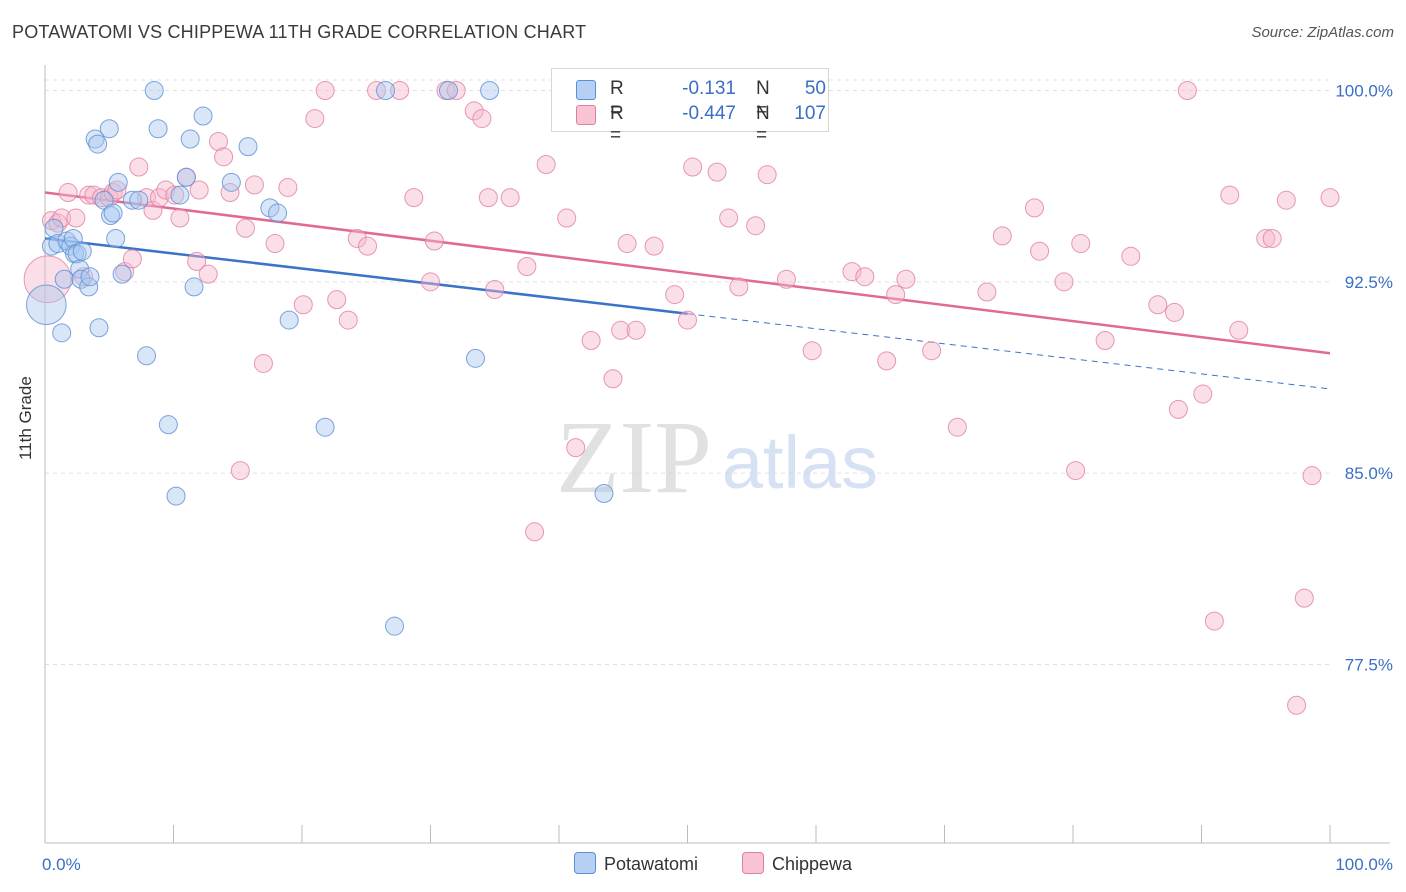 This screenshot has height=892, width=1406. What do you see at coordinates (717, 457) in the screenshot?
I see `watermark: ZIP atlas` at bounding box center [717, 457].